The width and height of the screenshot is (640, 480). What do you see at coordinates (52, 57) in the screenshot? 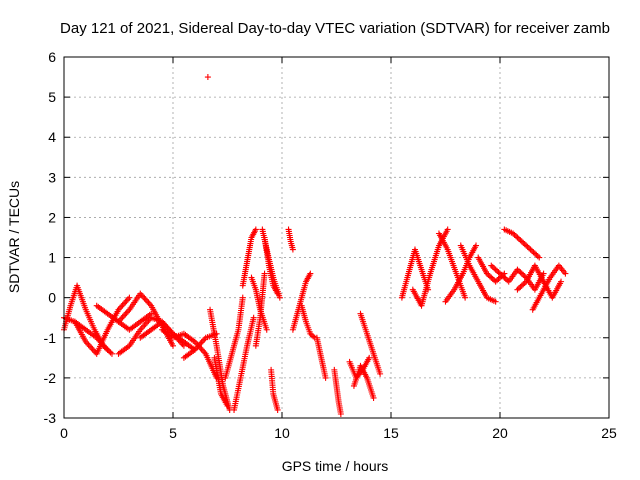
I see `y-tick-label: 6` at bounding box center [52, 57].